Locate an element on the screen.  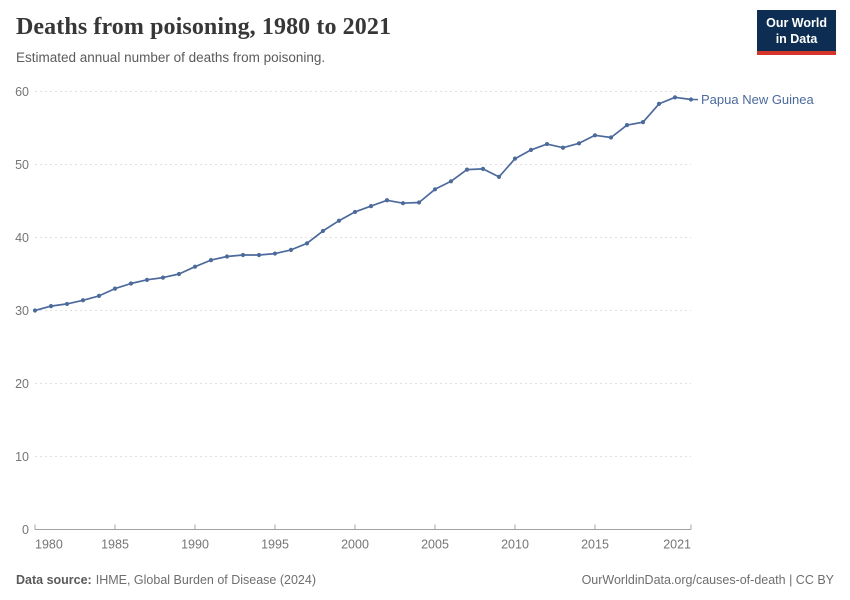
data-point-2002 is located at coordinates (387, 200).